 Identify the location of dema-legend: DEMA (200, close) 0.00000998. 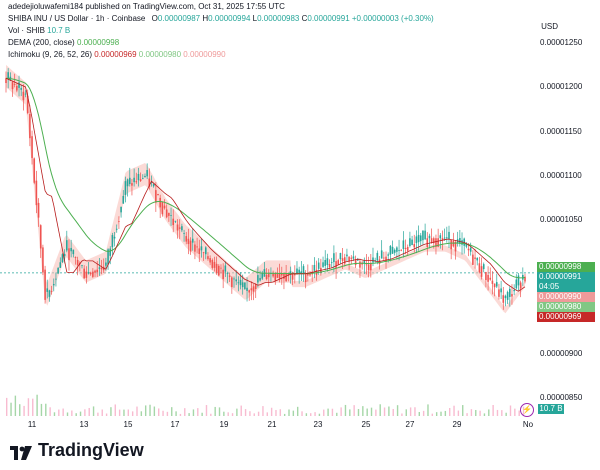
(64, 42).